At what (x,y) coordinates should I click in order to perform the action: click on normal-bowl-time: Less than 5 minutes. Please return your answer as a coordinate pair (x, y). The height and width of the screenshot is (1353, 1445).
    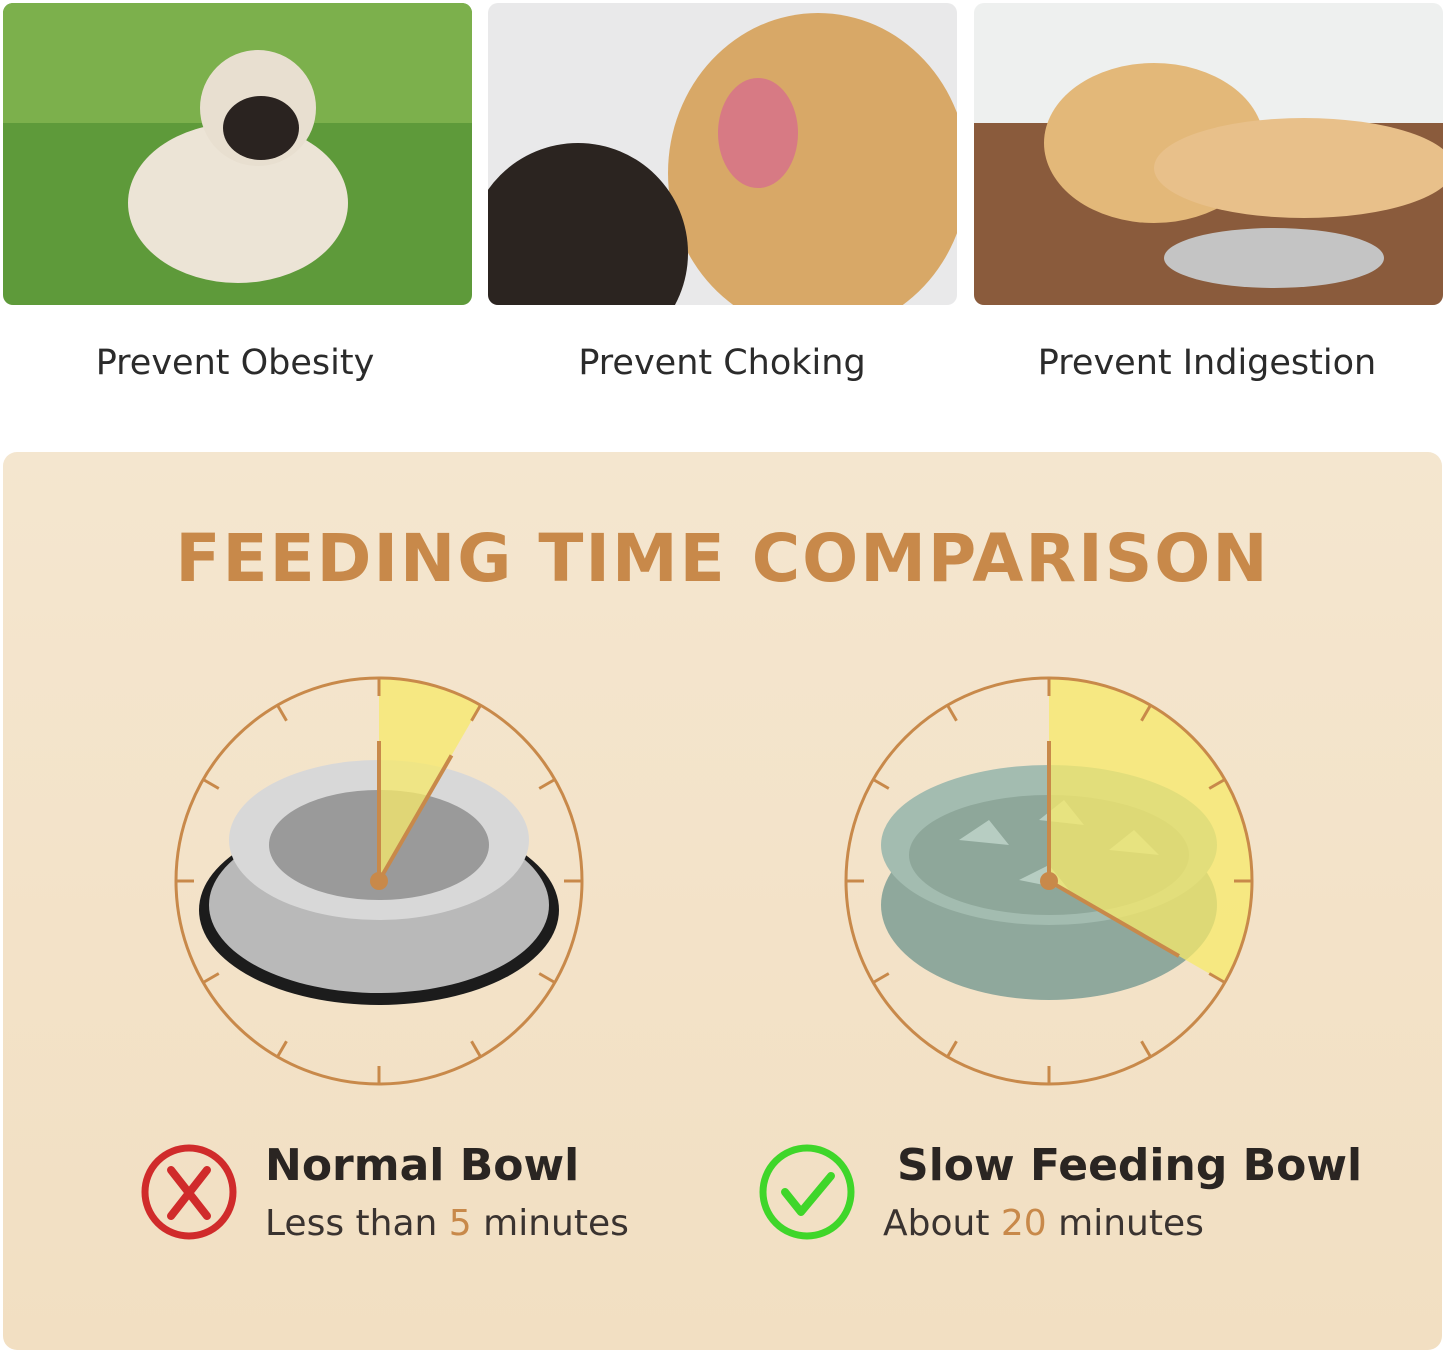
    Looking at the image, I should click on (447, 1223).